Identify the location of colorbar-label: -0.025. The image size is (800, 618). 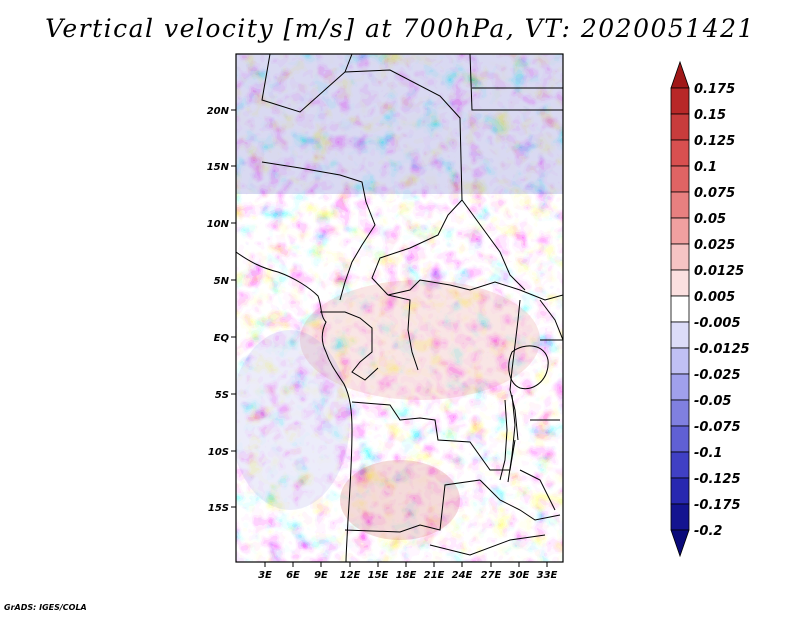
(717, 375).